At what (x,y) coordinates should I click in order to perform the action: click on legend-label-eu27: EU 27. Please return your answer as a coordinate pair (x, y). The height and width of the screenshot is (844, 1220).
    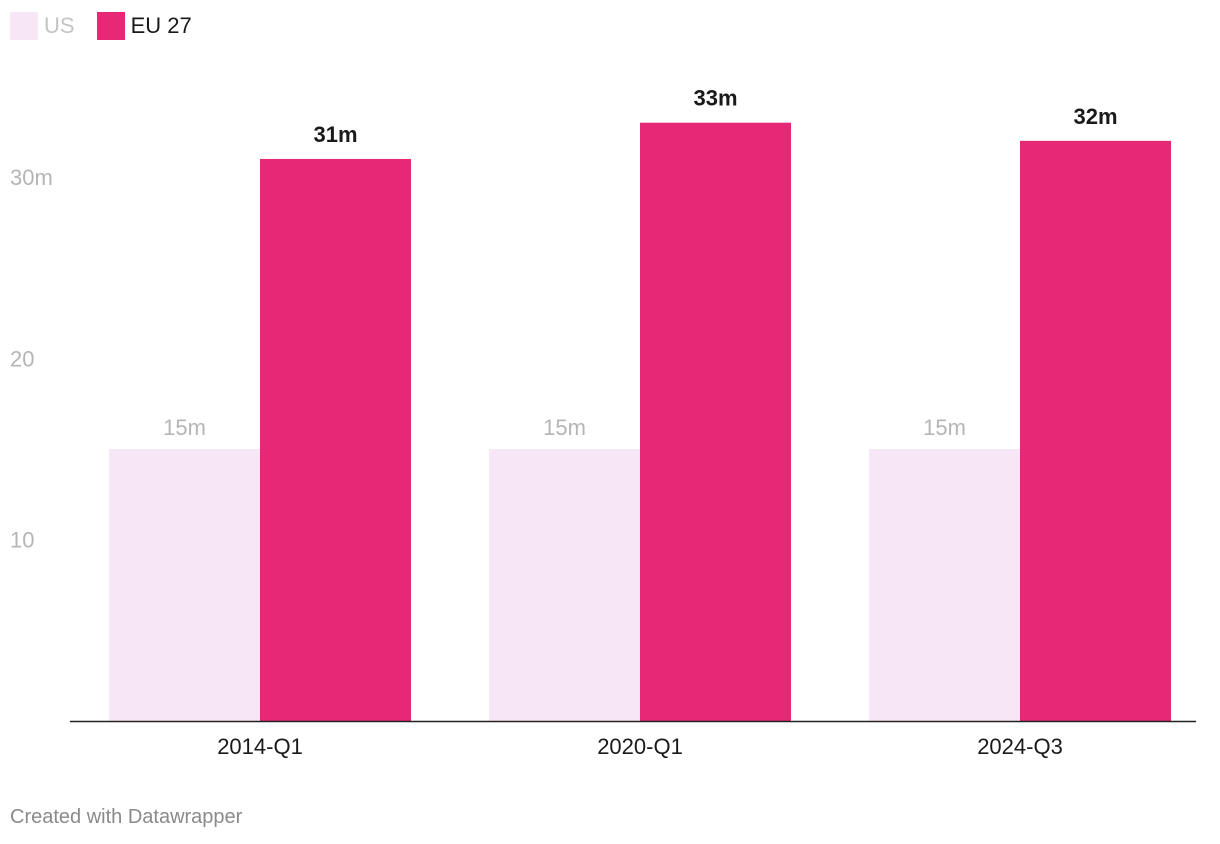
    Looking at the image, I should click on (161, 25).